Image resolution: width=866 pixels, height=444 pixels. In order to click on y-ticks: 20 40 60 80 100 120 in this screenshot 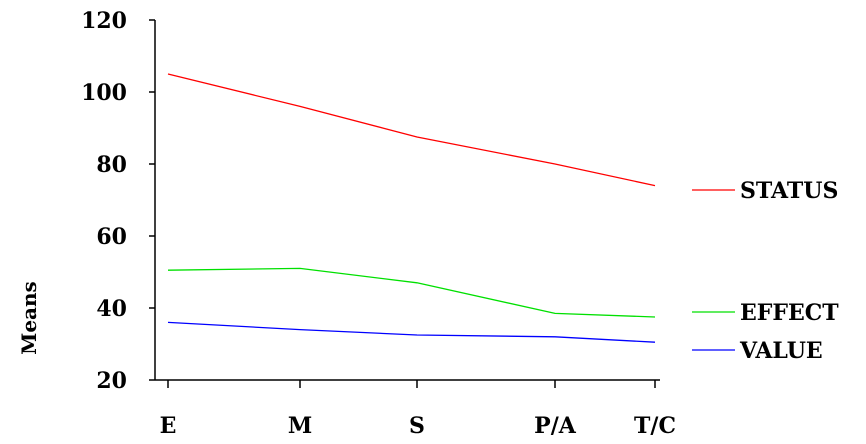, I will do `click(118, 201)`.